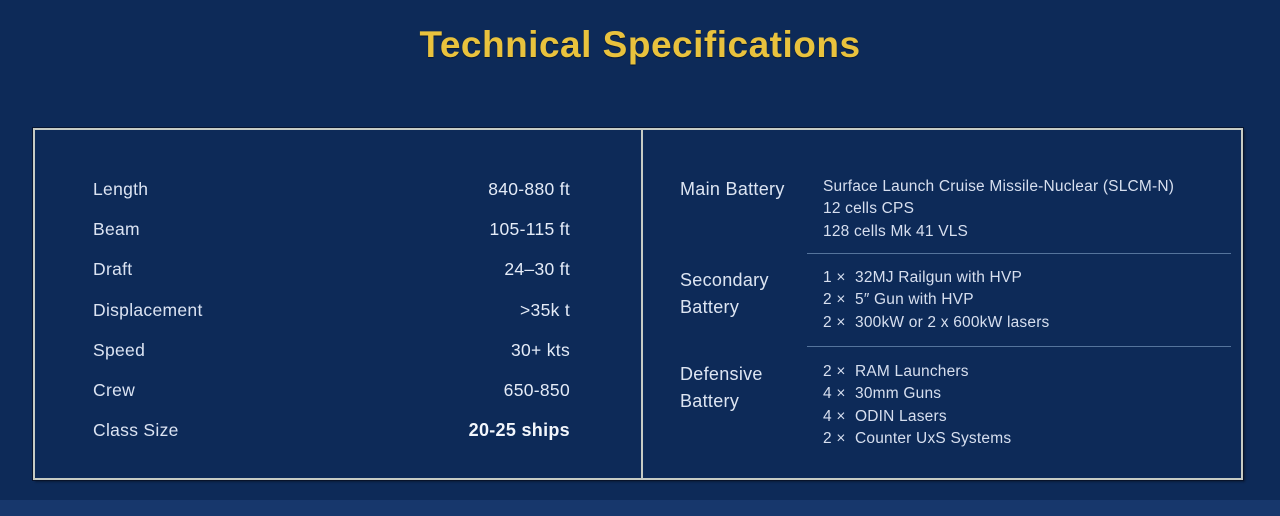 The height and width of the screenshot is (516, 1280). What do you see at coordinates (331, 310) in the screenshot?
I see `spec-row-displacement: Displacement >35k t` at bounding box center [331, 310].